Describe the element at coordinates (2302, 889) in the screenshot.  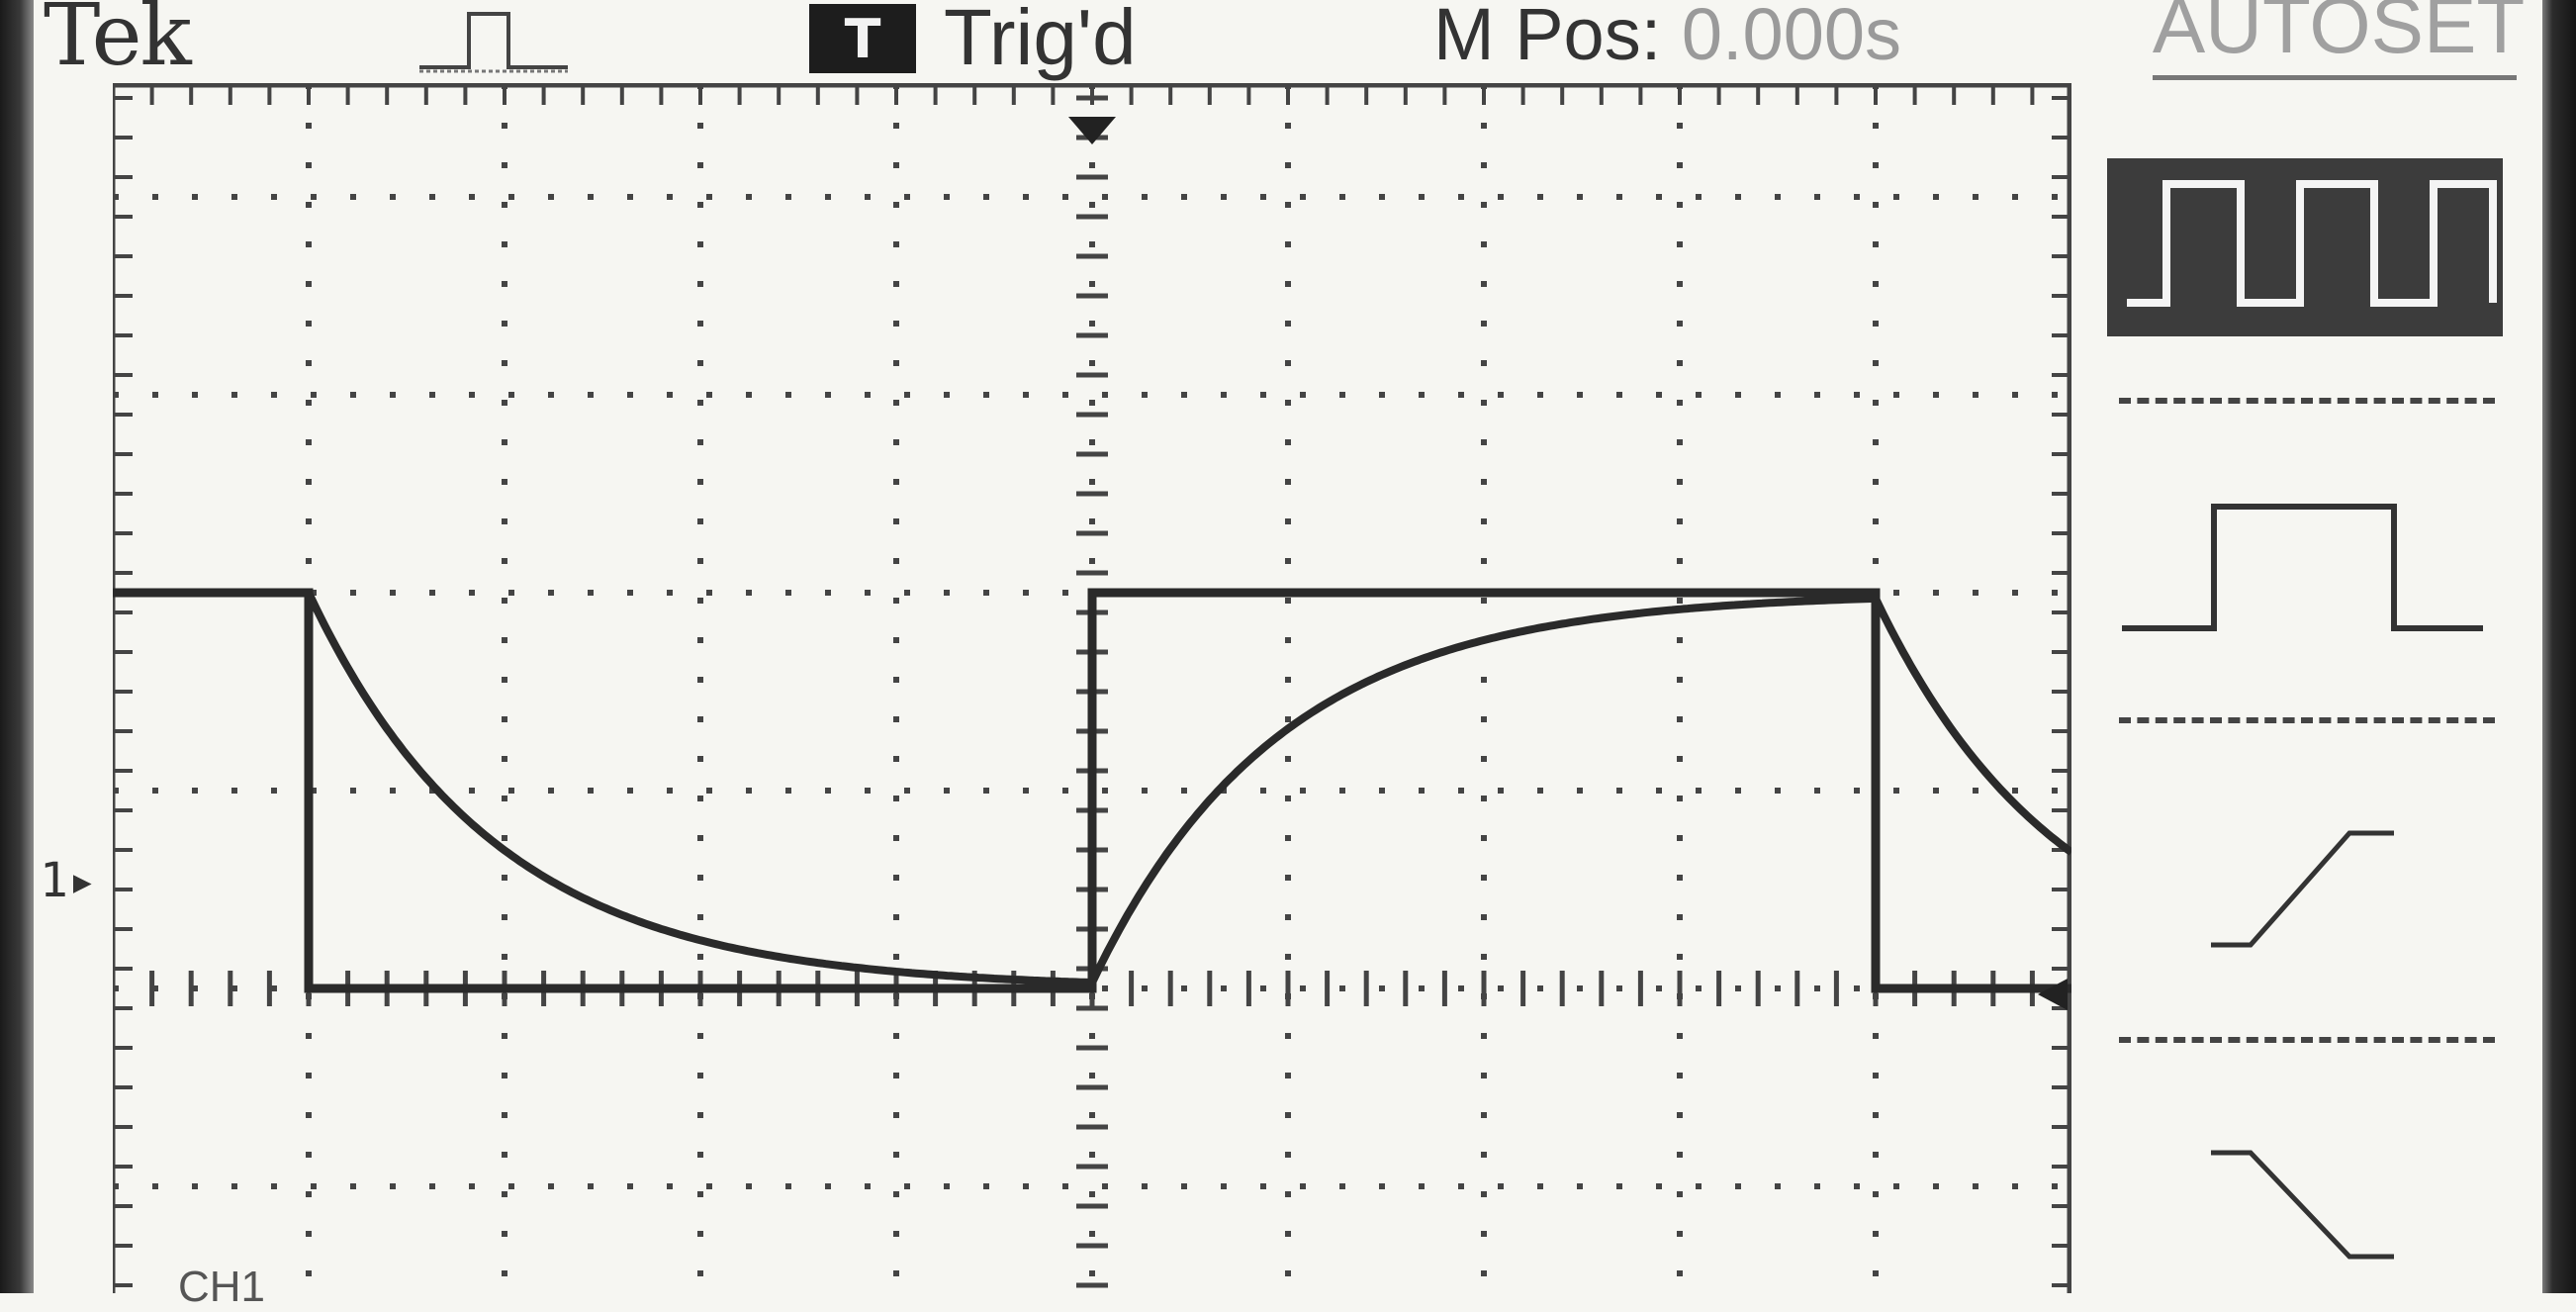
I see `rising-edge-icon` at that location.